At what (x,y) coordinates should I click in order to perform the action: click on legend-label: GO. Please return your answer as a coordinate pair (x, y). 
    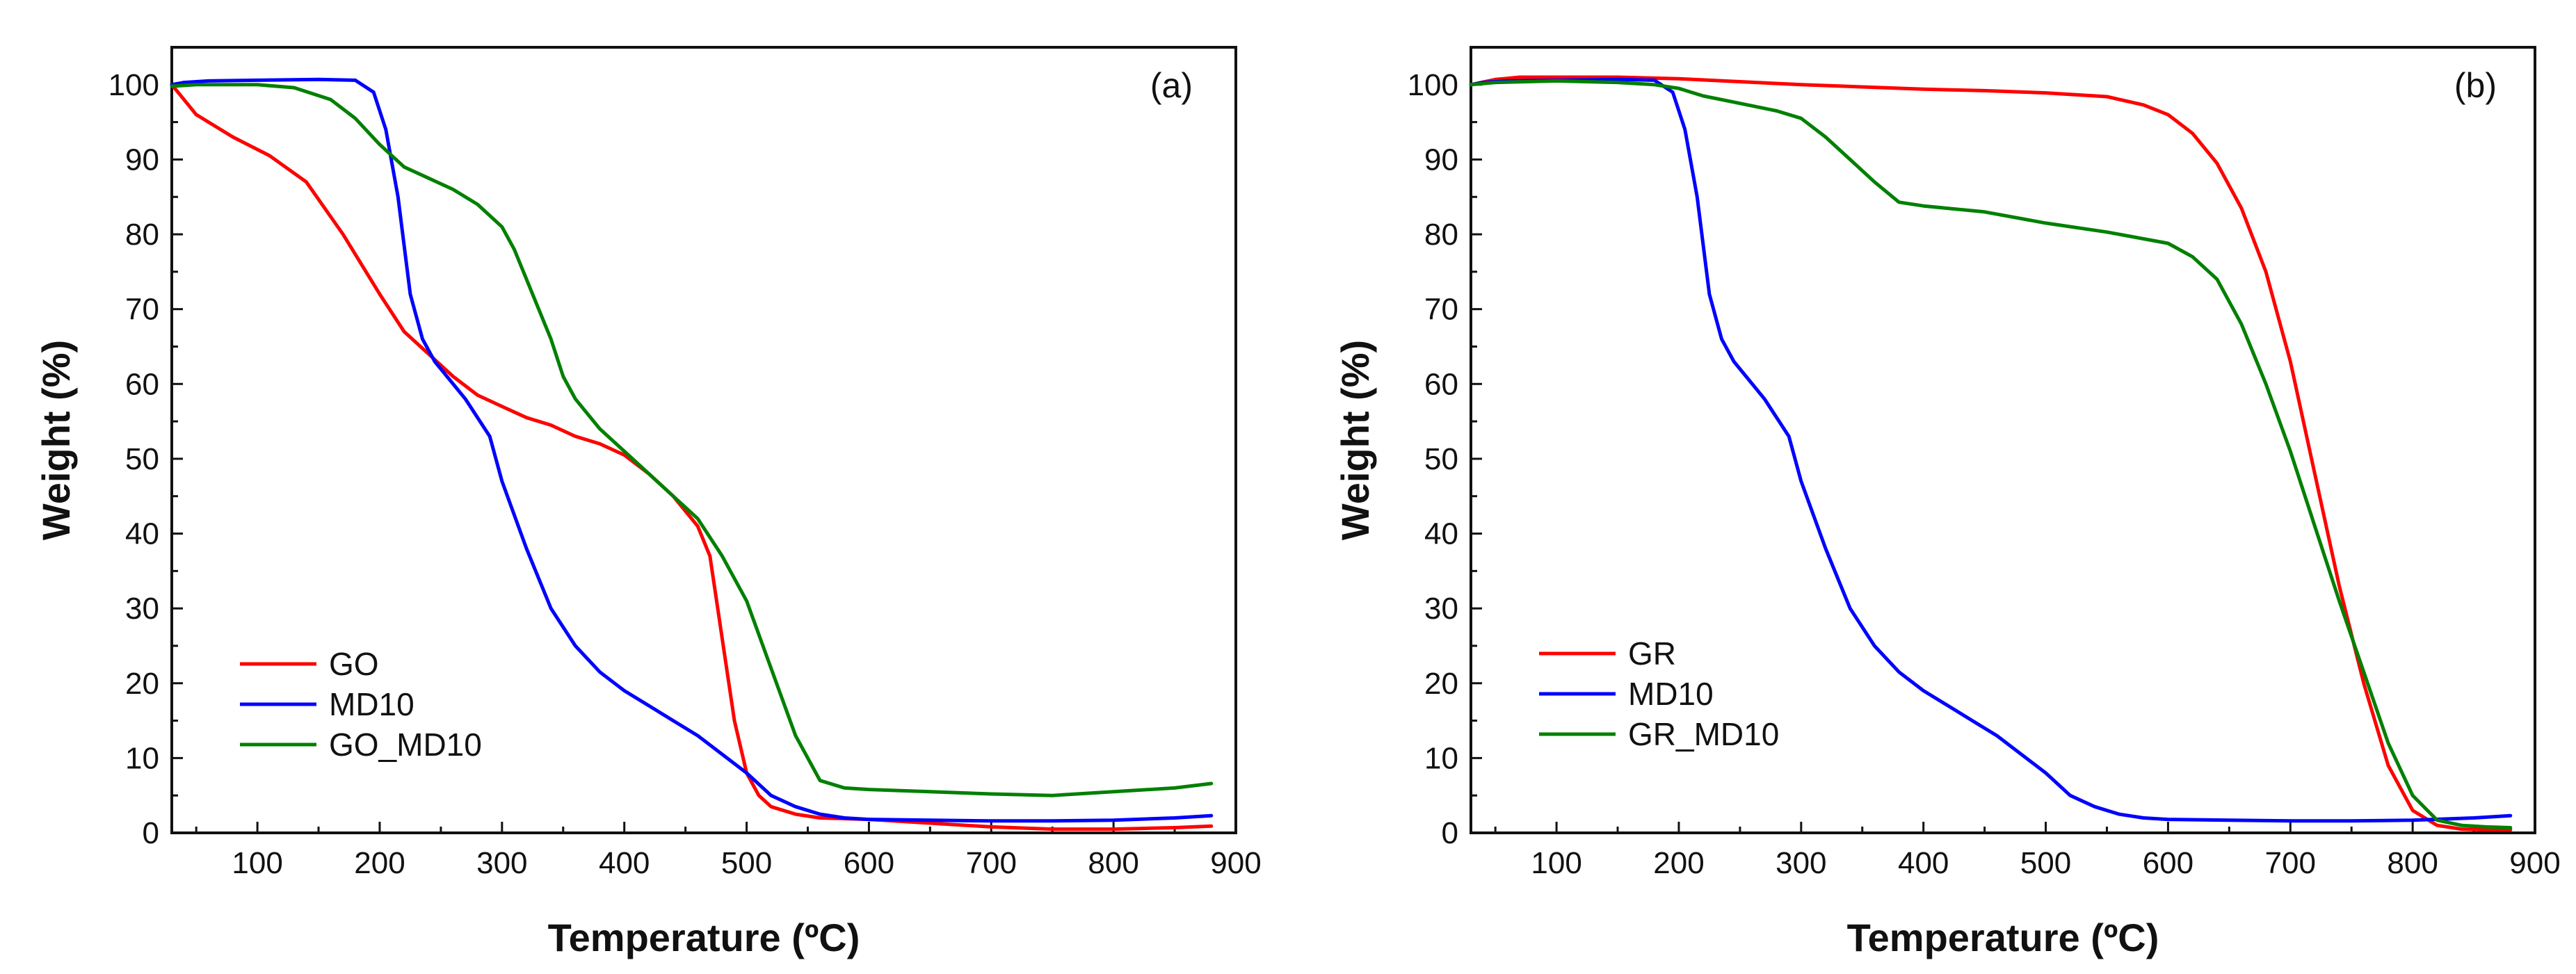
    Looking at the image, I should click on (354, 664).